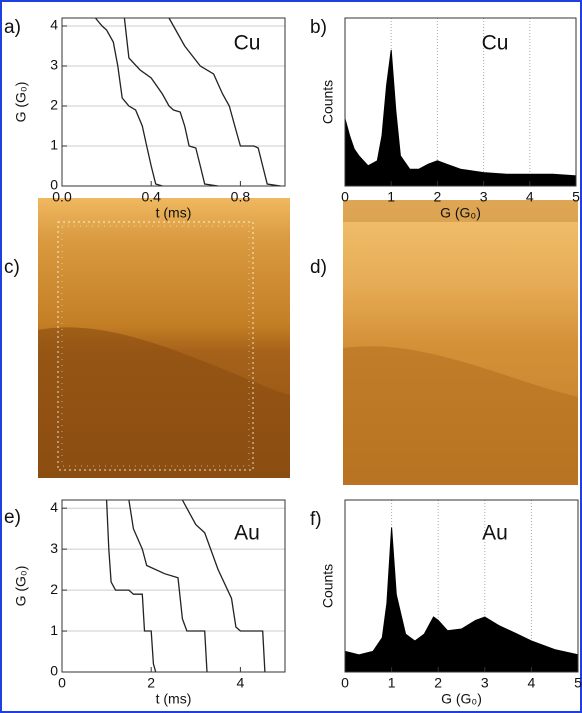  I want to click on x-tick-label: 0.0, so click(62, 197).